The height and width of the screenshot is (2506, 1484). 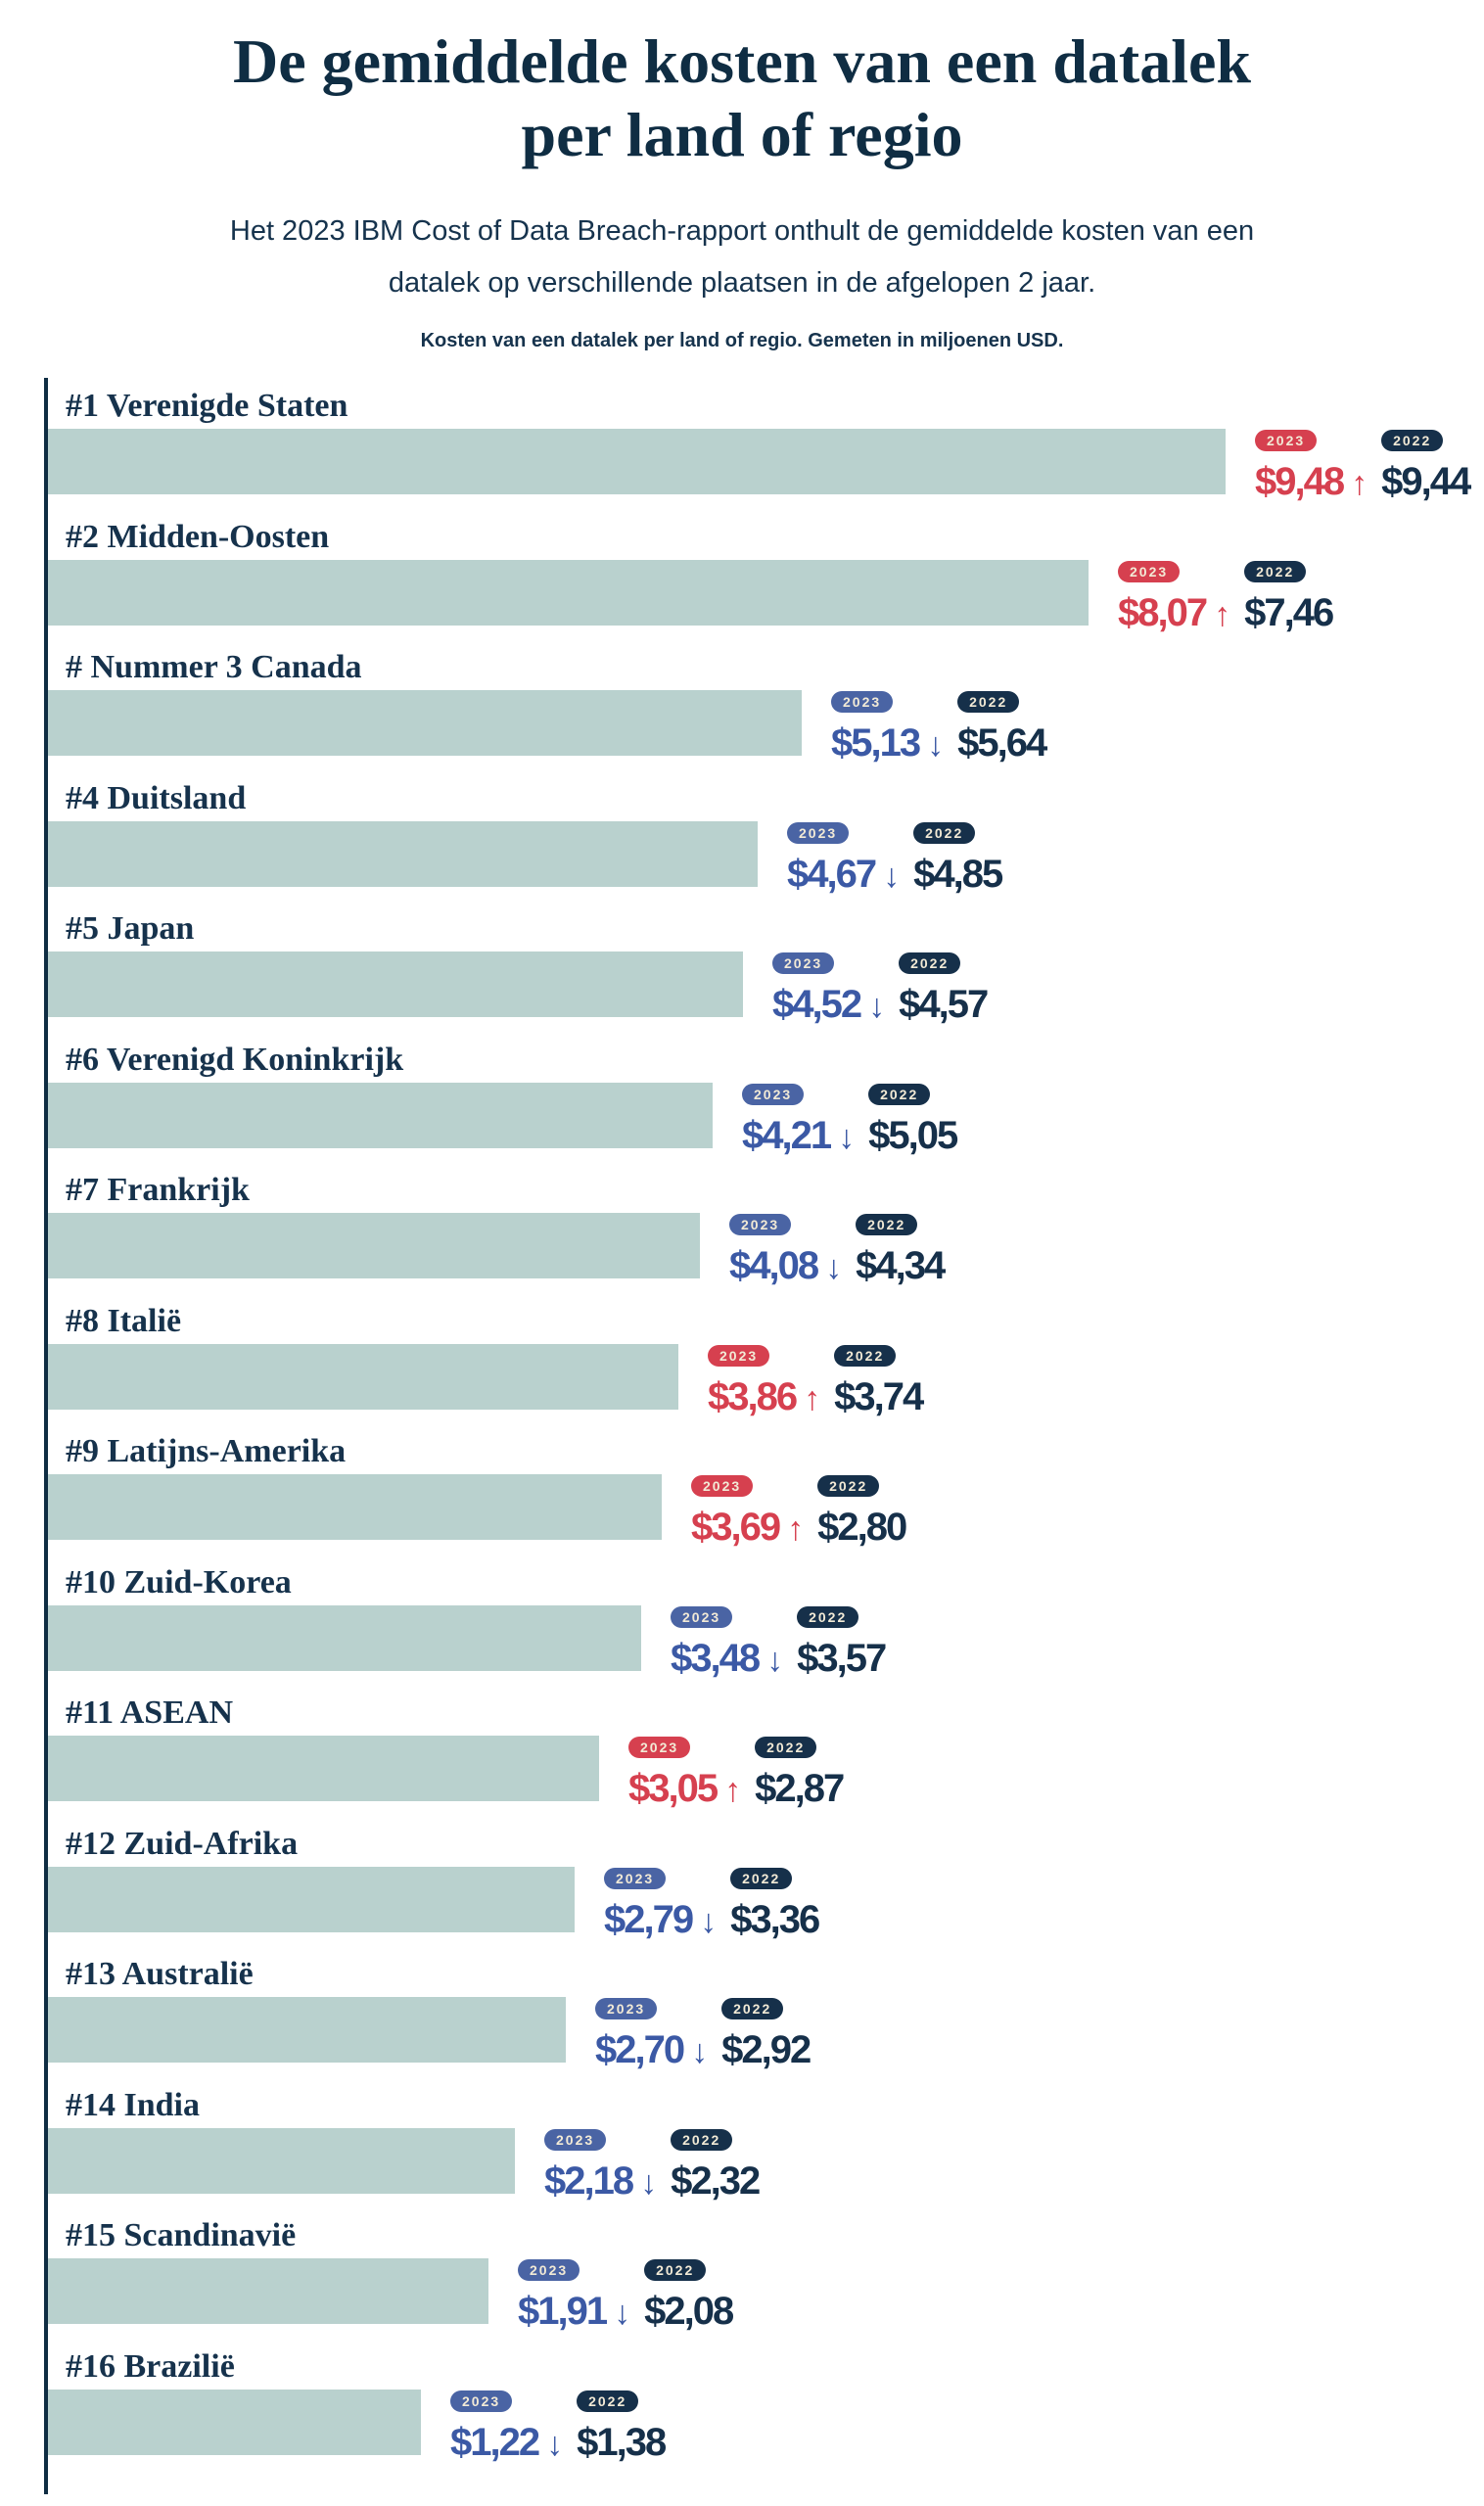 What do you see at coordinates (800, 1772) in the screenshot?
I see `year-2022-group: 2022 $2,87` at bounding box center [800, 1772].